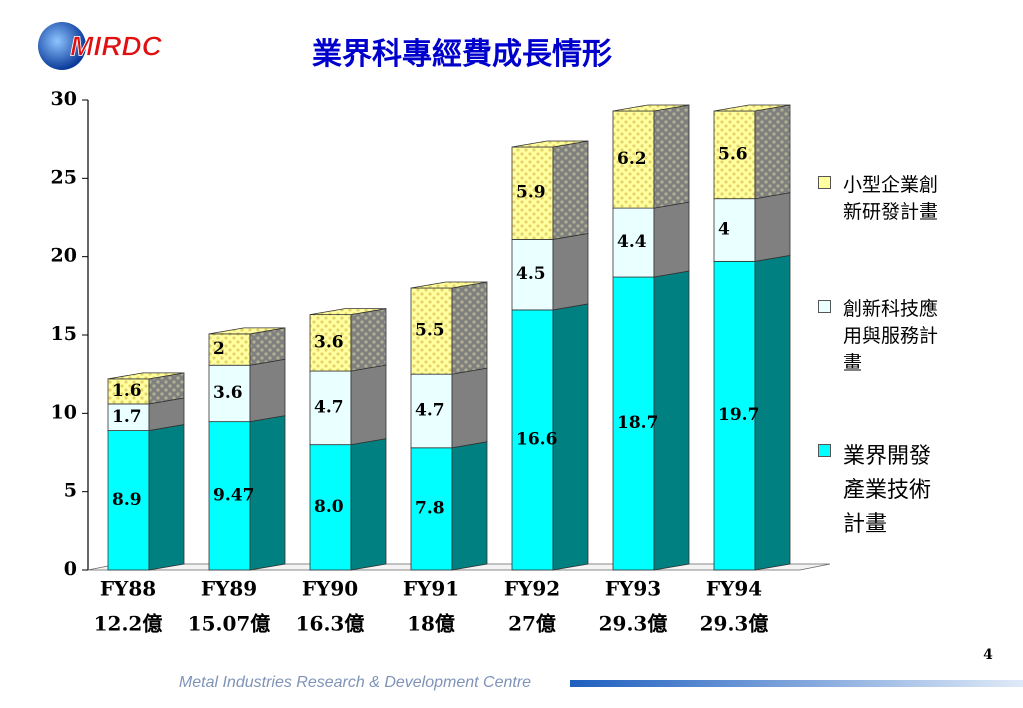 Image resolution: width=1023 pixels, height=708 pixels. Describe the element at coordinates (229, 589) in the screenshot. I see `x-tick-label: FY89` at that location.